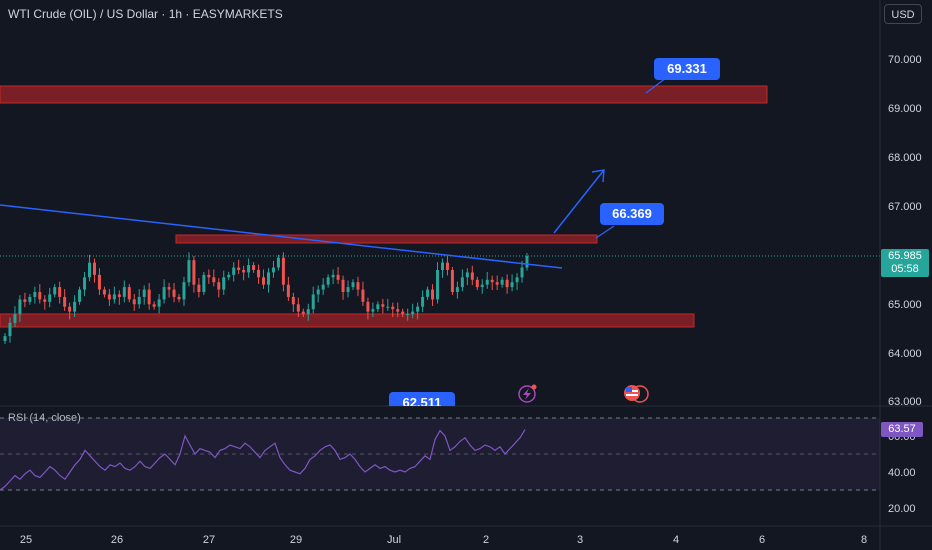  I want to click on callout-pointer-mid, so click(605, 232).